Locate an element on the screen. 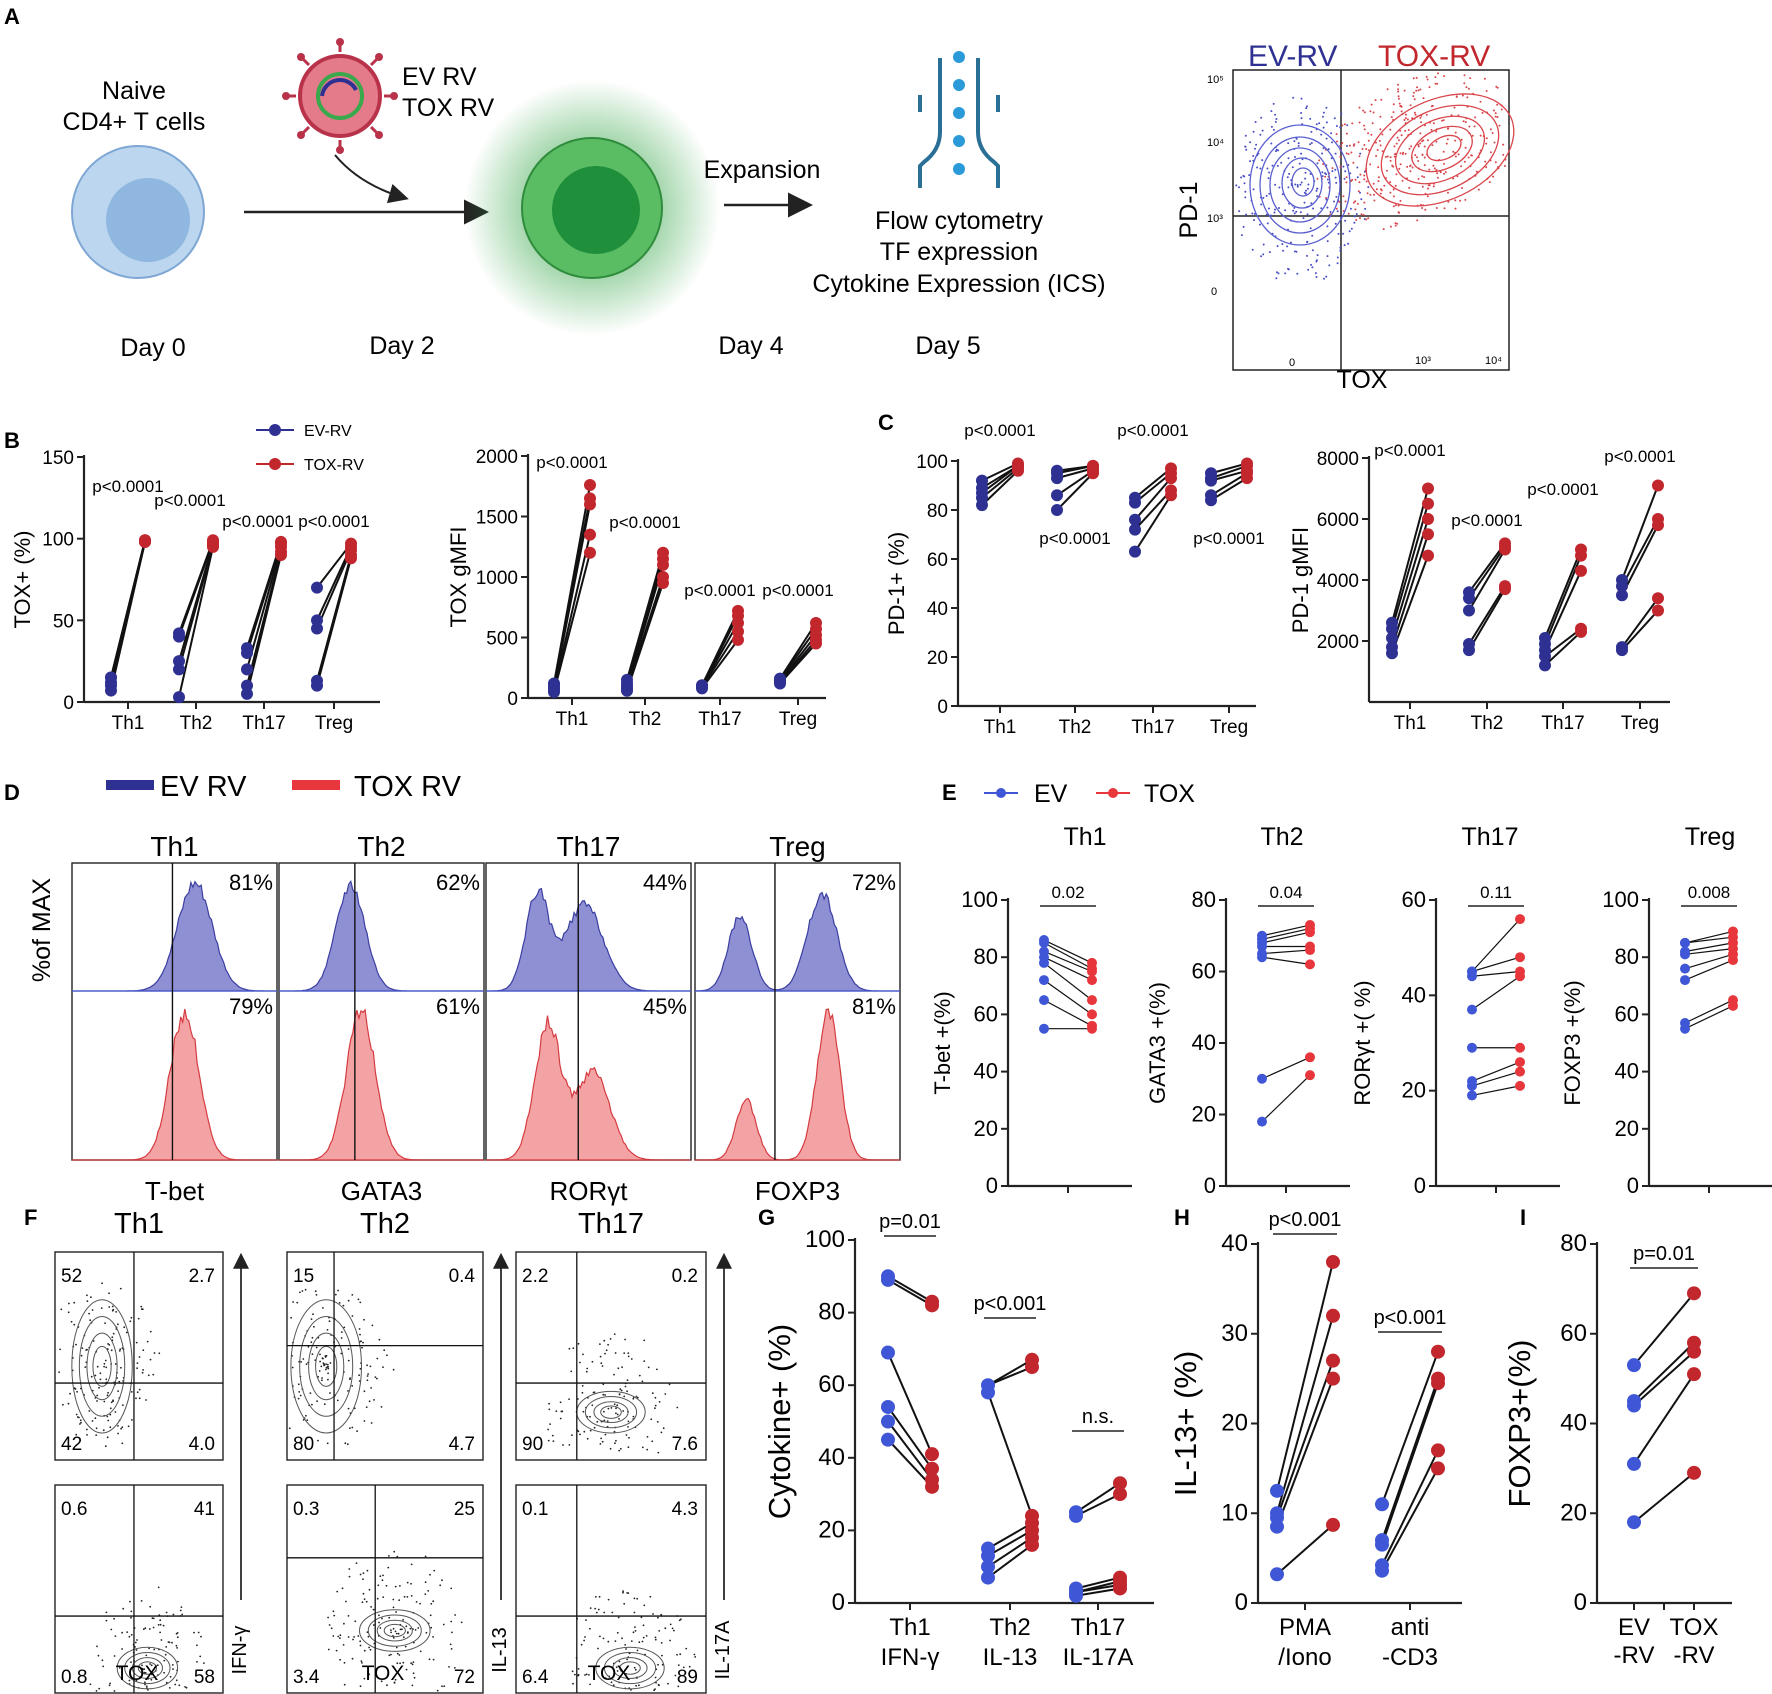  e1-ev-point is located at coordinates (1044, 980).